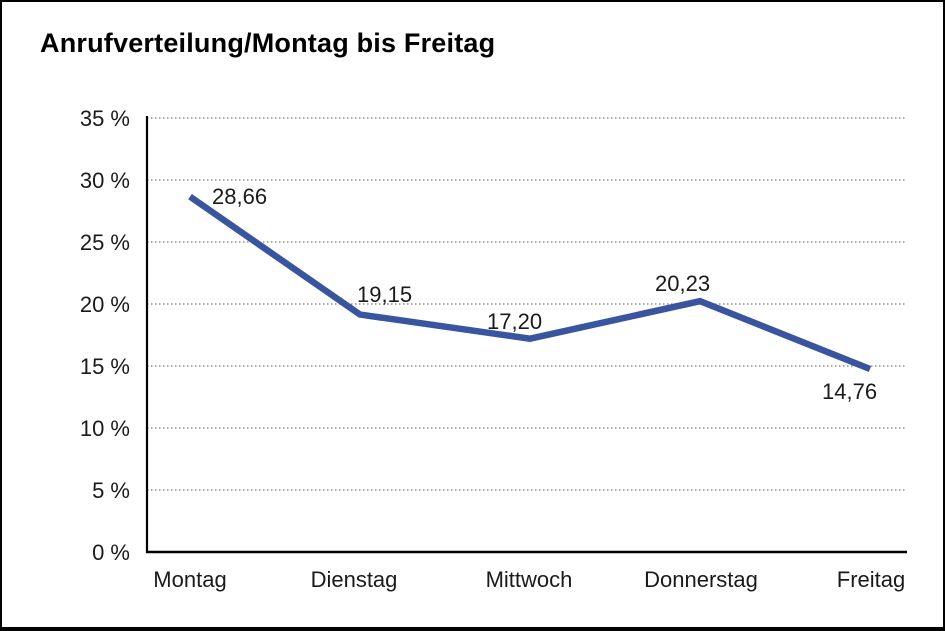  What do you see at coordinates (105, 366) in the screenshot?
I see `y-tick-label: 15 %` at bounding box center [105, 366].